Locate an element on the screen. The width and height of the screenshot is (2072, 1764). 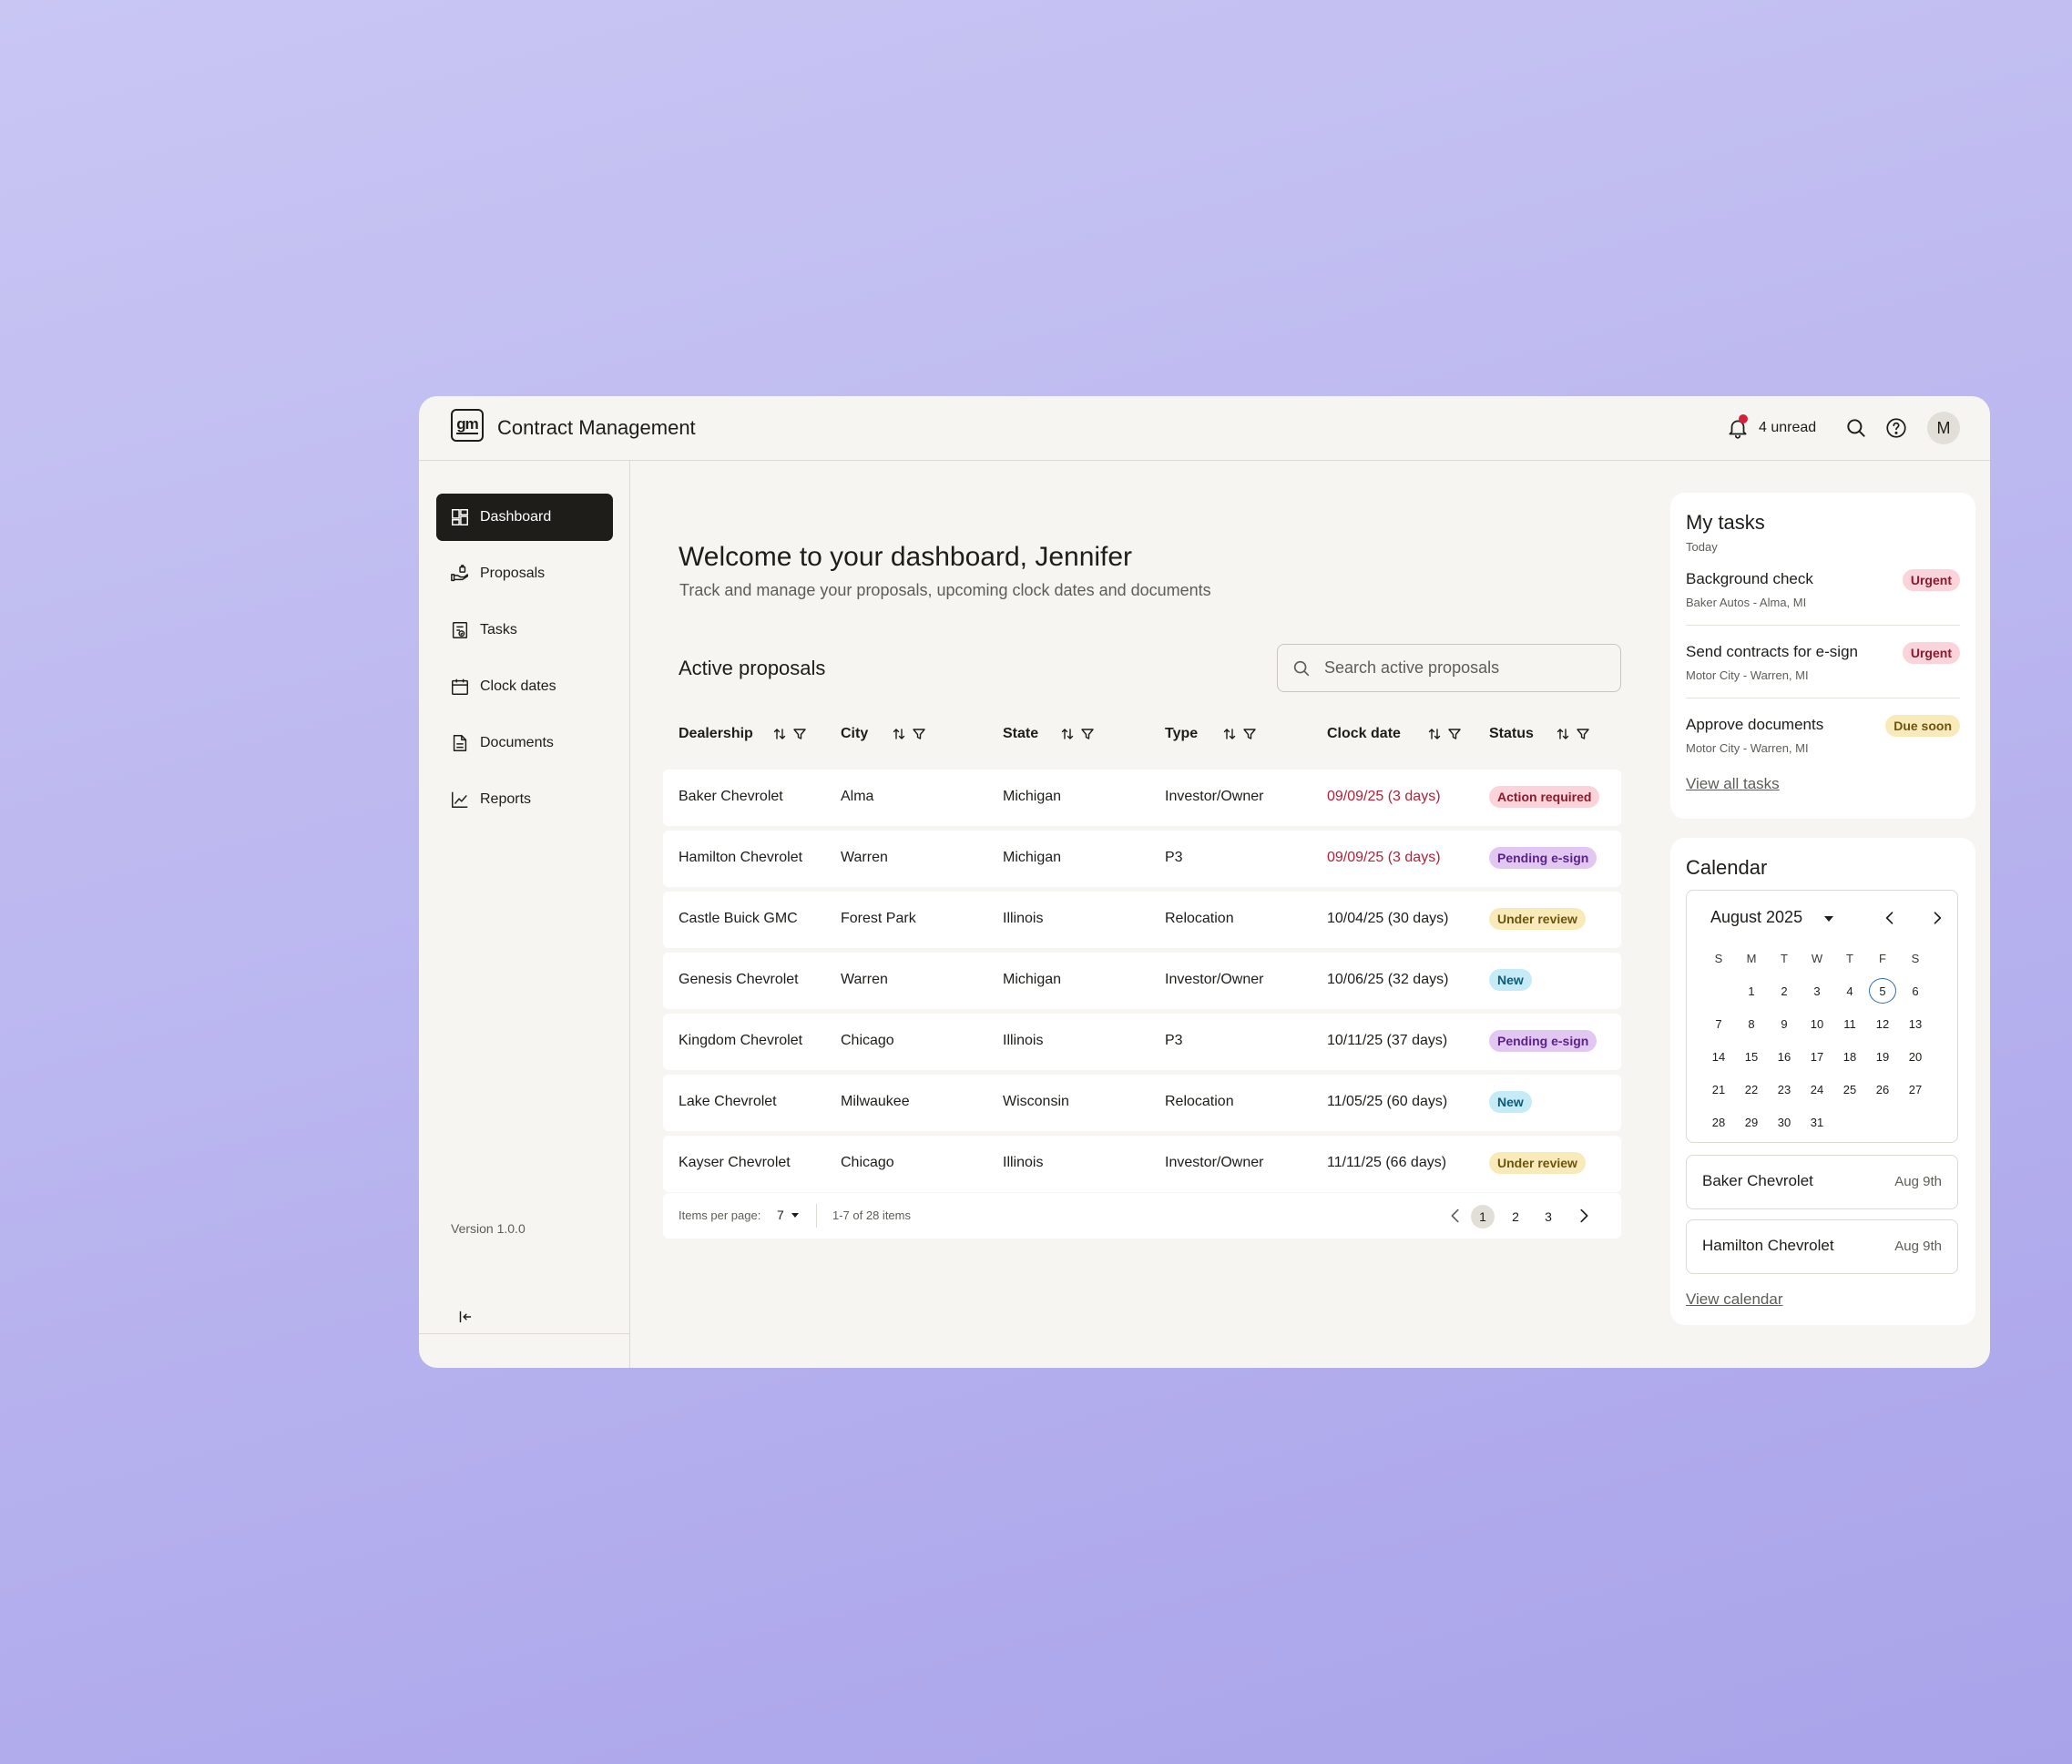
calendar-day: 29 is located at coordinates (1752, 1122).